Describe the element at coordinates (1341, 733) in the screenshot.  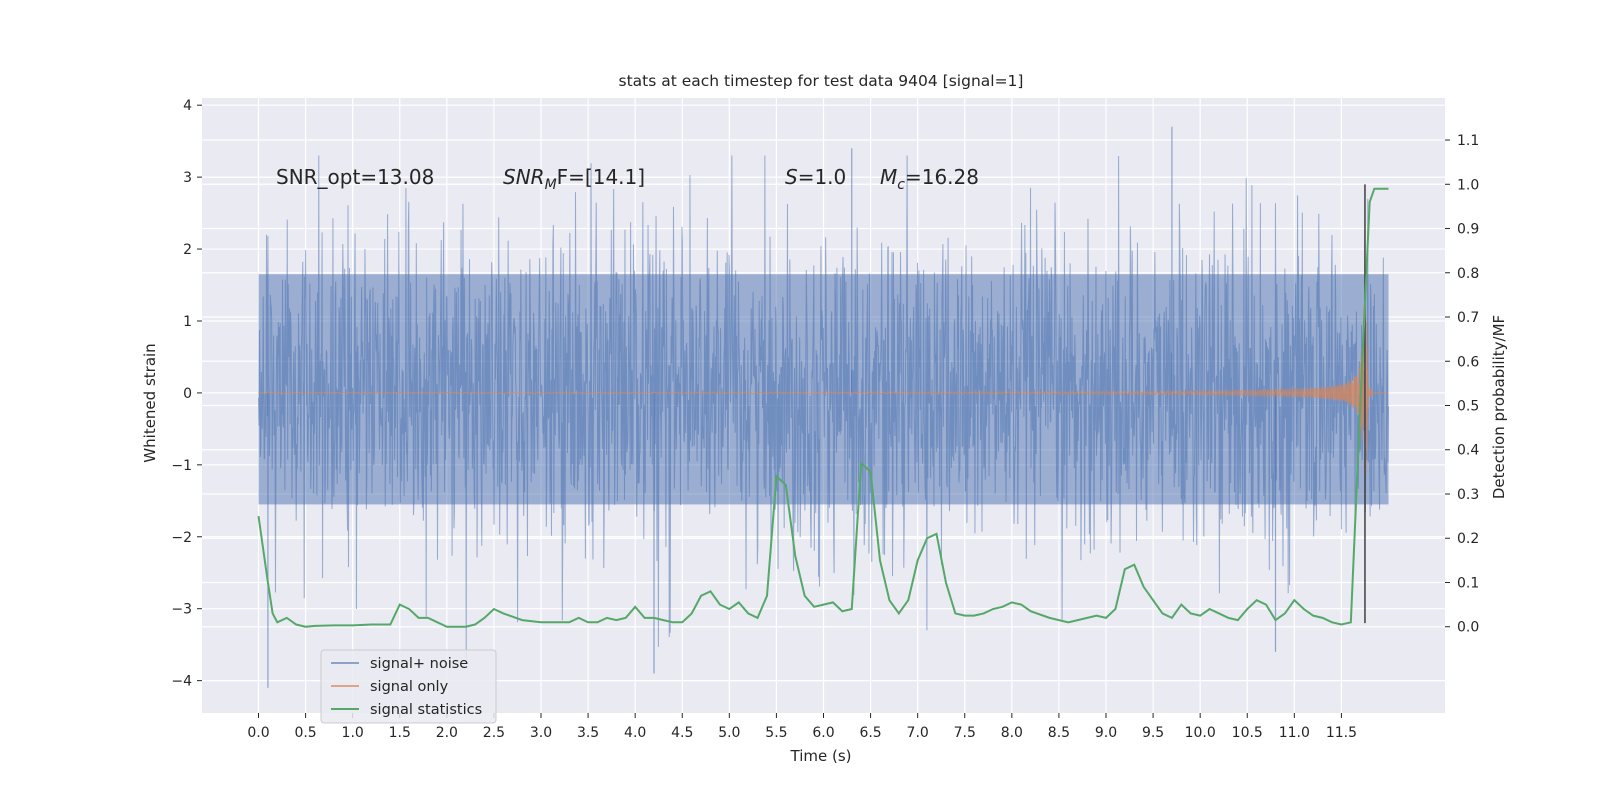
I see `x-tick-label: 11.5` at that location.